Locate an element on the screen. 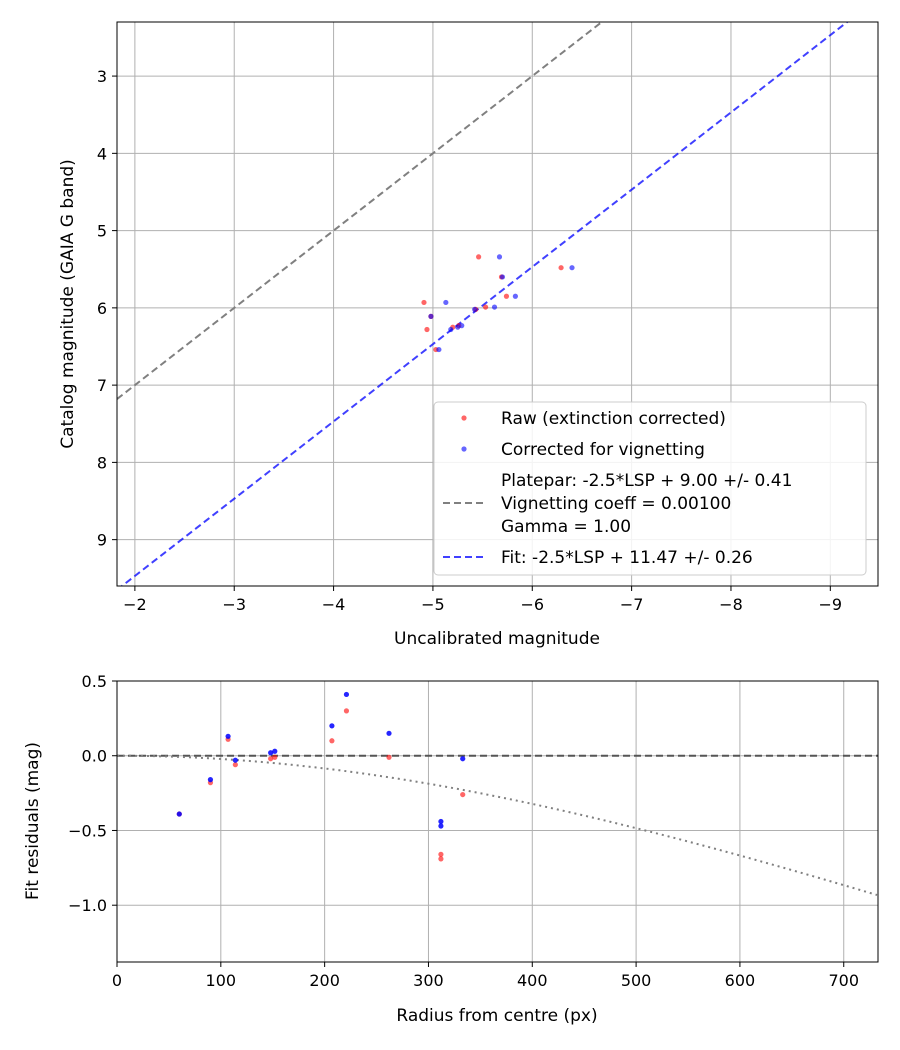 This screenshot has height=1050, width=900. legend-marker-corrected is located at coordinates (464, 449).